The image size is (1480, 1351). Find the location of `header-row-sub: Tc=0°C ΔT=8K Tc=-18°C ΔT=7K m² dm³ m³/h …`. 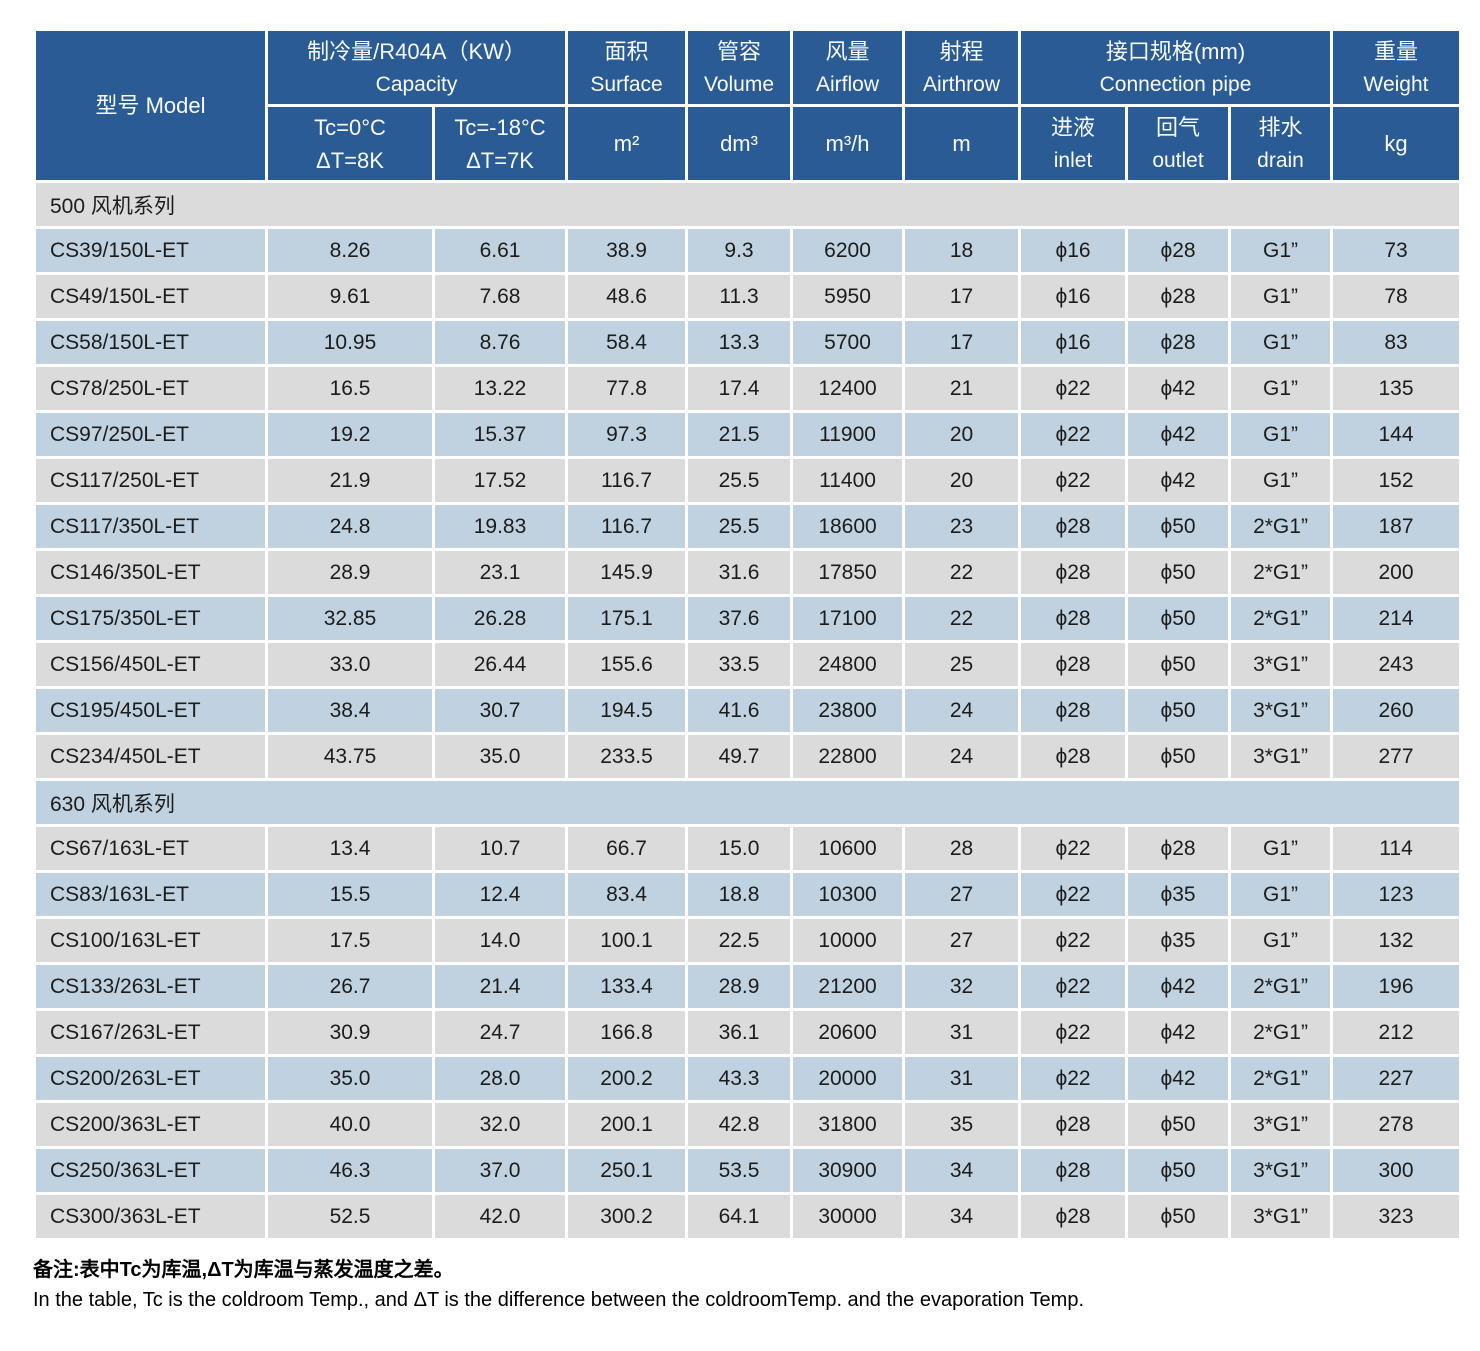

header-row-sub: Tc=0°C ΔT=8K Tc=-18°C ΔT=7K m² dm³ m³/h … is located at coordinates (749, 143).